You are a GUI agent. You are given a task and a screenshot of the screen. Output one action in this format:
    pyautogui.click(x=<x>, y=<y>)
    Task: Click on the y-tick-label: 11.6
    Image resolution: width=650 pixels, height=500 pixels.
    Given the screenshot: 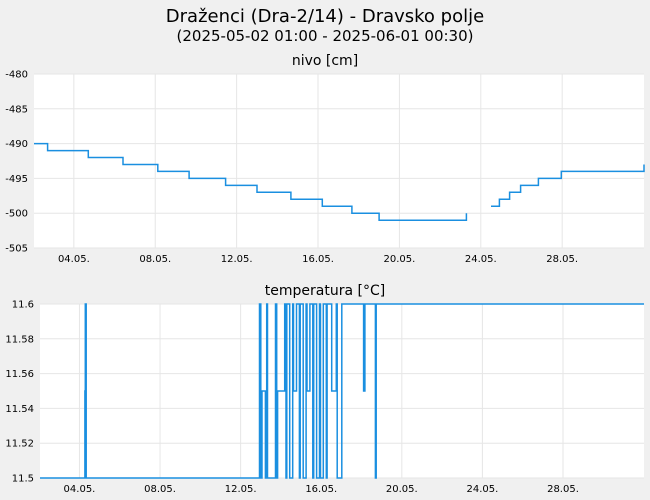 What is the action you would take?
    pyautogui.click(x=23, y=305)
    